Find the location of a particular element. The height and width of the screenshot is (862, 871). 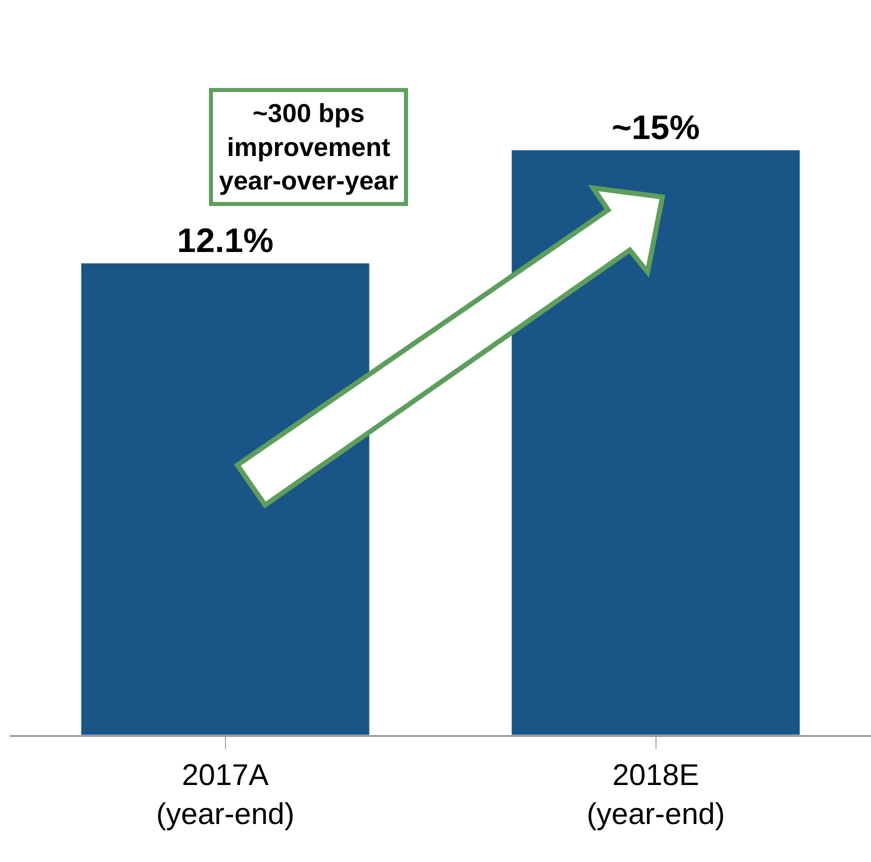

data-label: ~15% is located at coordinates (656, 128).